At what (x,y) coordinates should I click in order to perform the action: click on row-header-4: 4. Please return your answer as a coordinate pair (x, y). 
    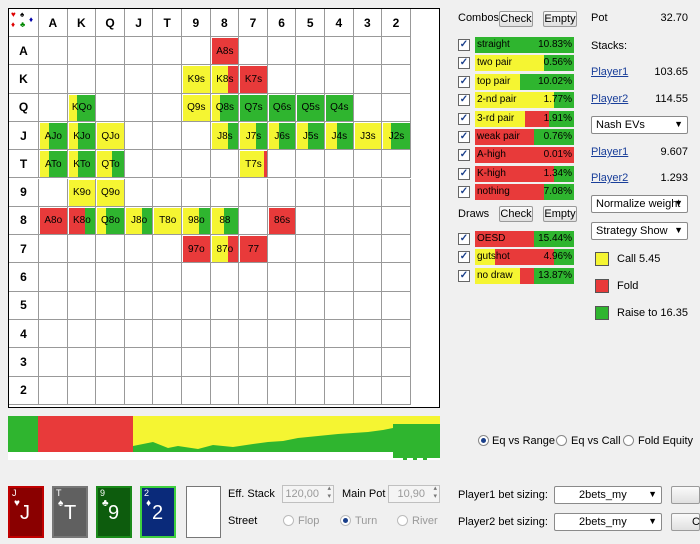
    Looking at the image, I should click on (24, 334).